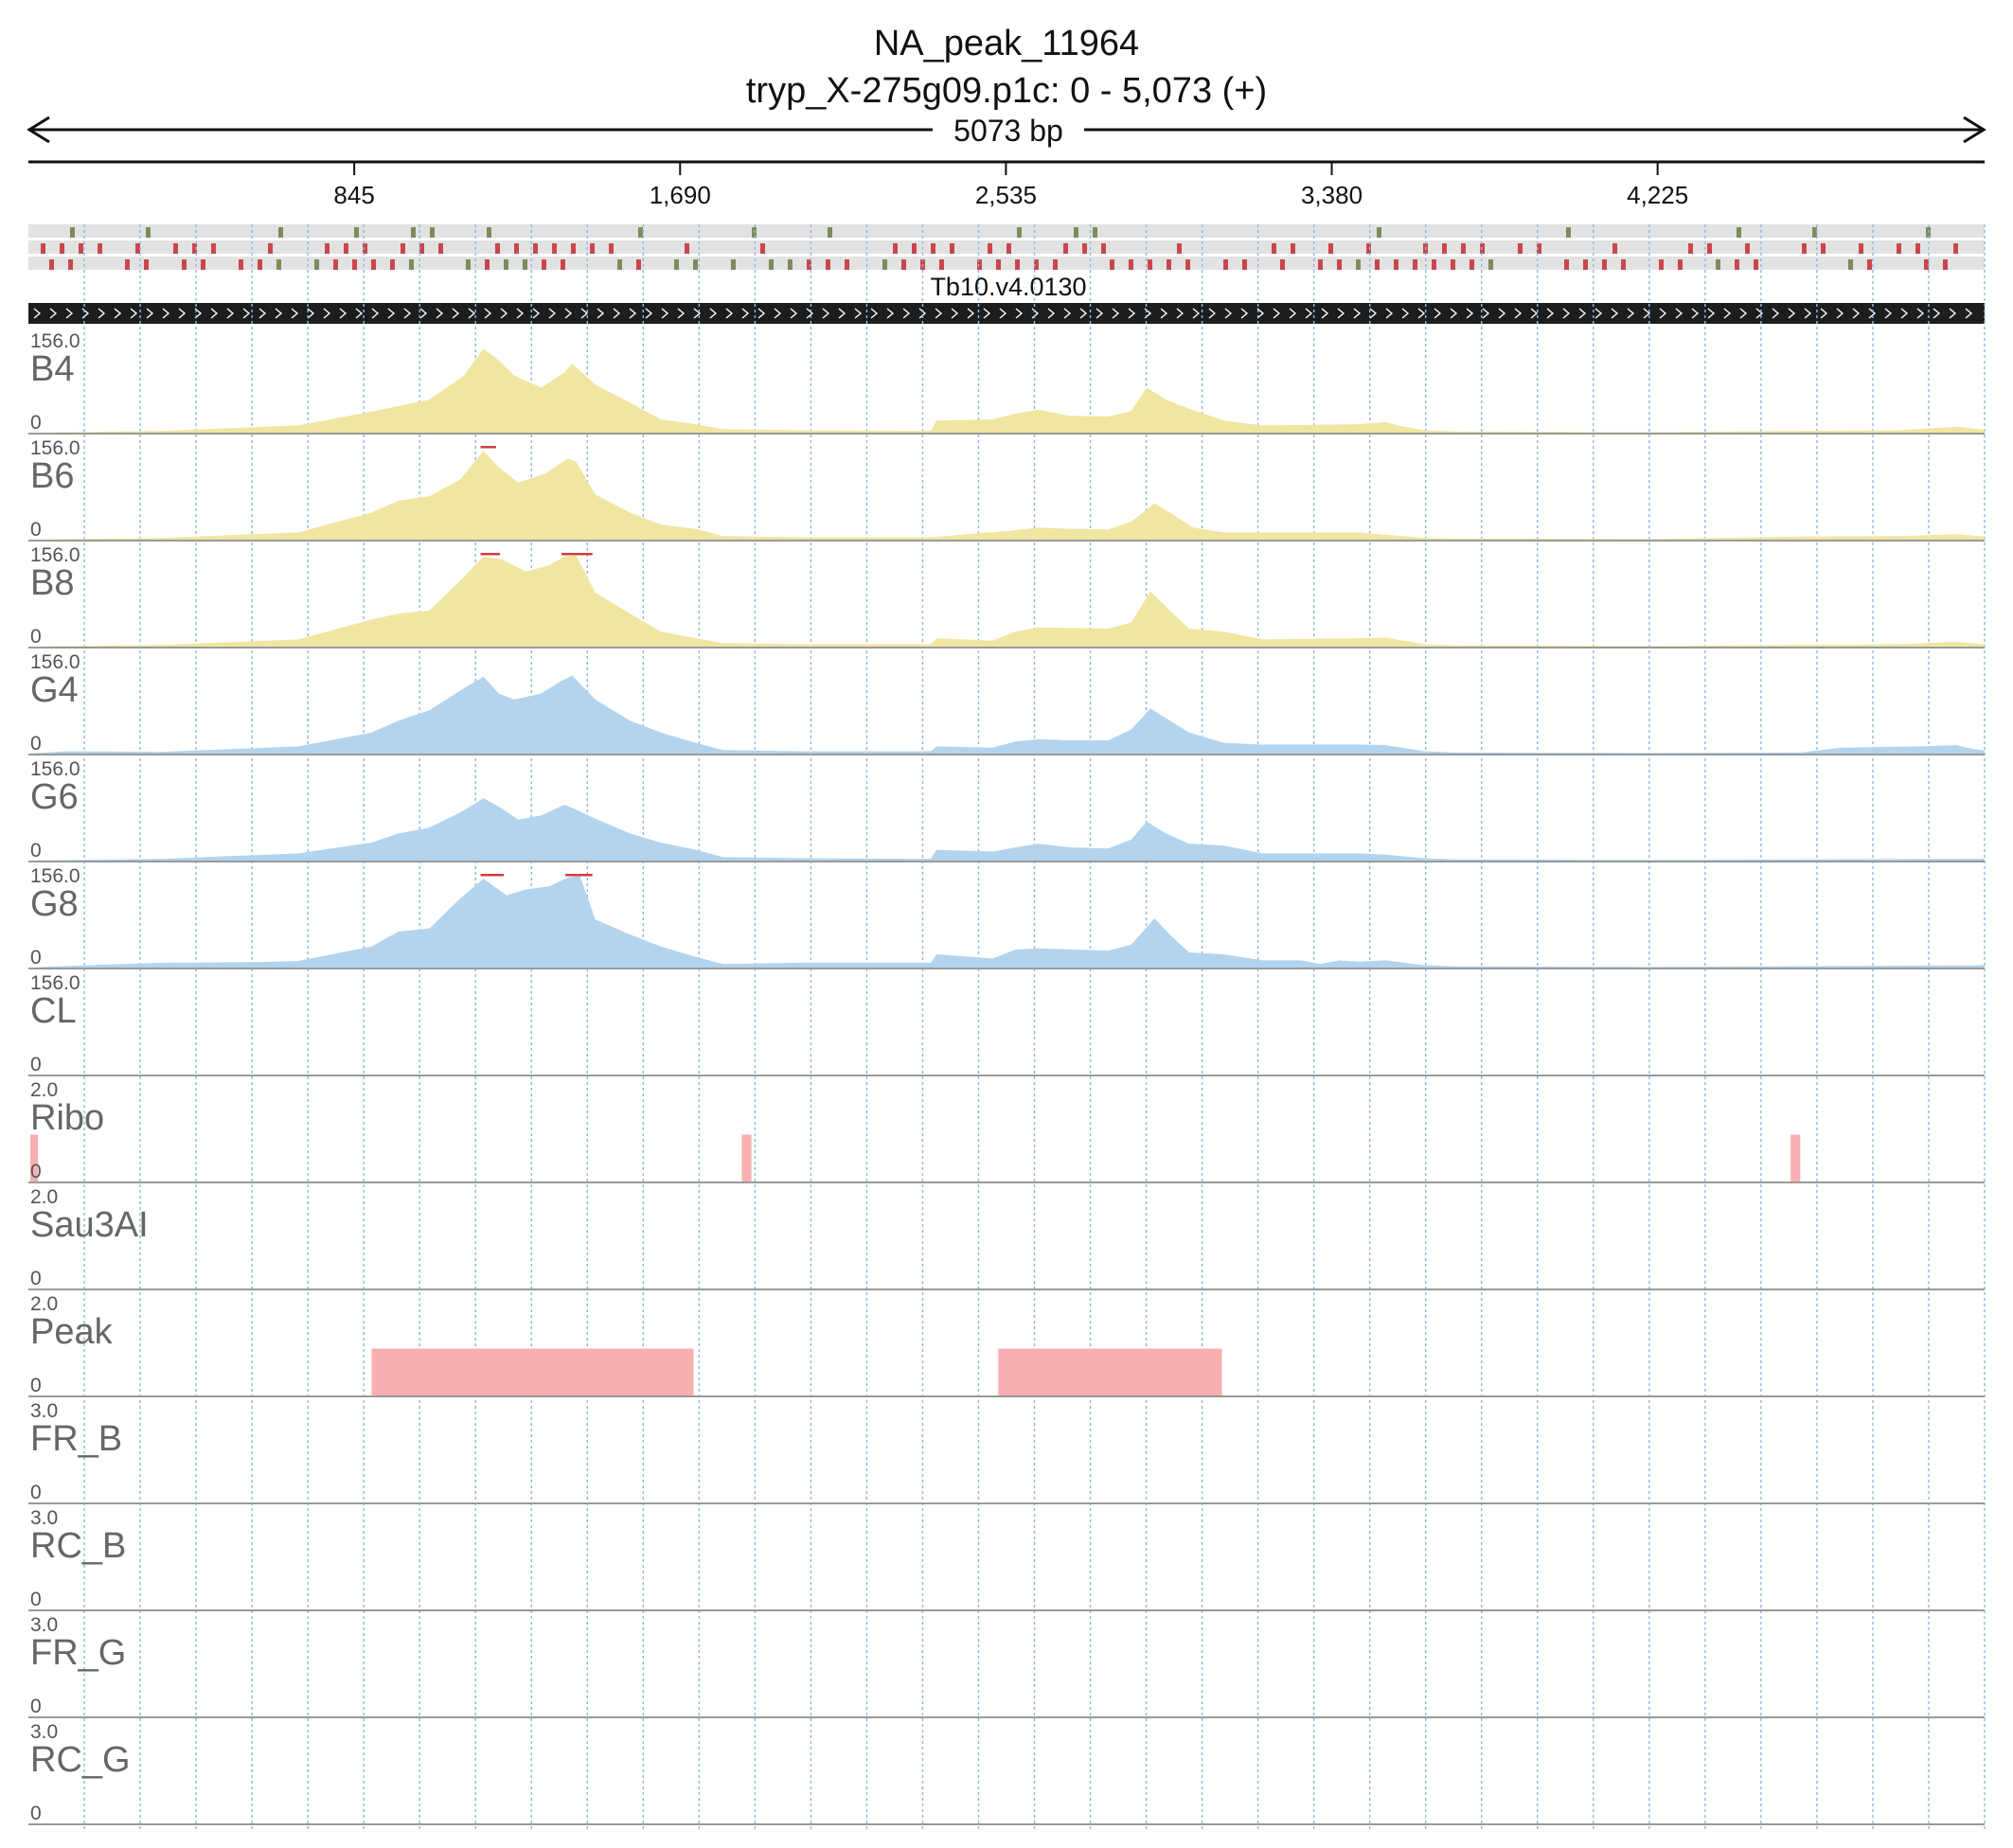 The image size is (2013, 1848). I want to click on track-name: CL, so click(53, 1011).